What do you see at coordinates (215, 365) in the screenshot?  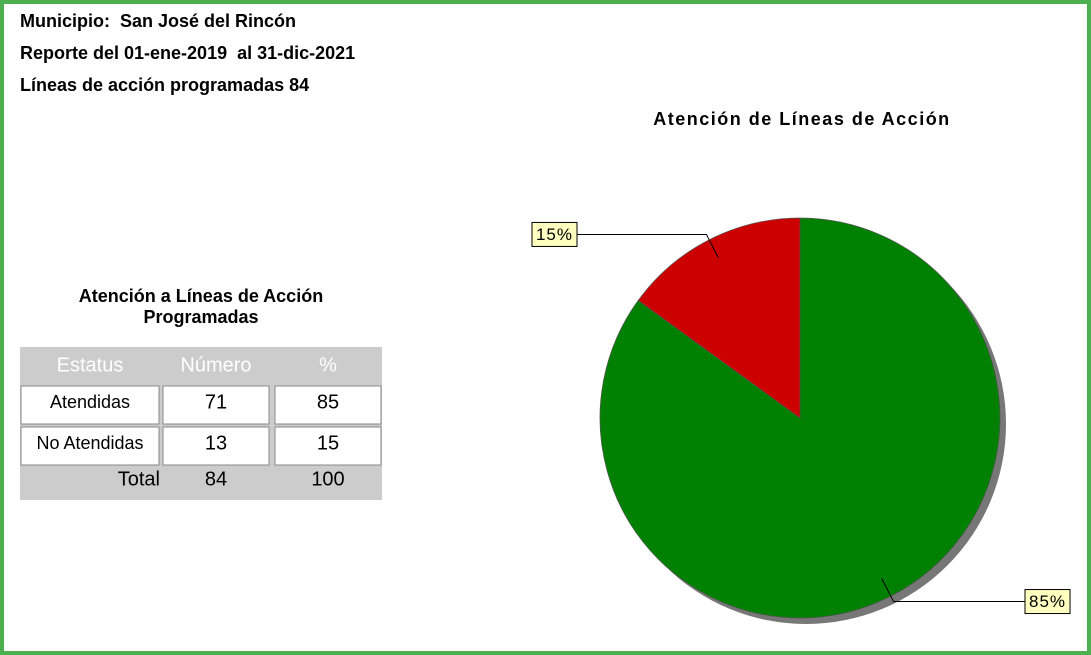 I see `column-header: Número` at bounding box center [215, 365].